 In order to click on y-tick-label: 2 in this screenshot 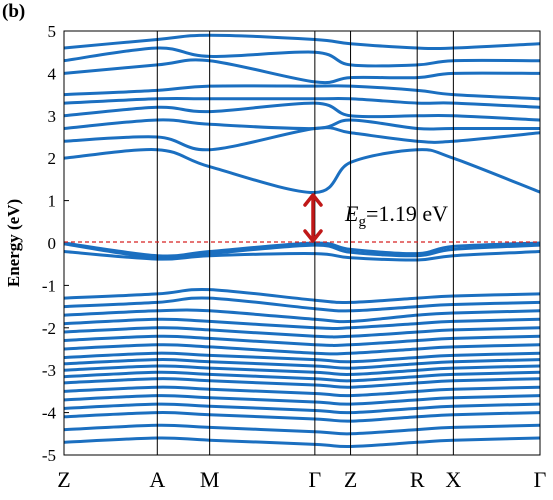, I will do `click(52, 158)`.